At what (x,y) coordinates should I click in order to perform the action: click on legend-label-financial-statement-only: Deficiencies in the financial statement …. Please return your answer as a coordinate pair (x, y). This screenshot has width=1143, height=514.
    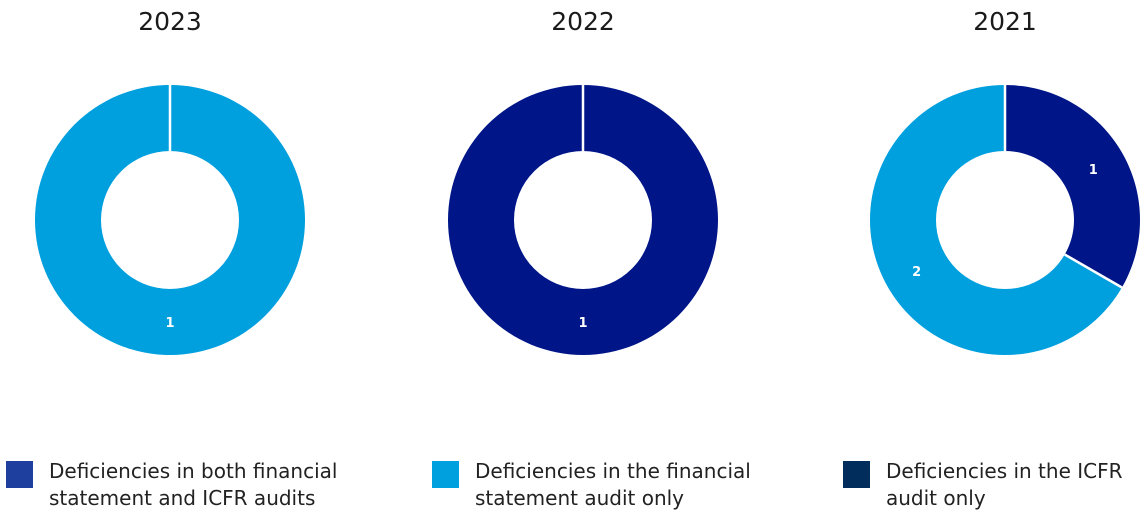
    Looking at the image, I should click on (613, 484).